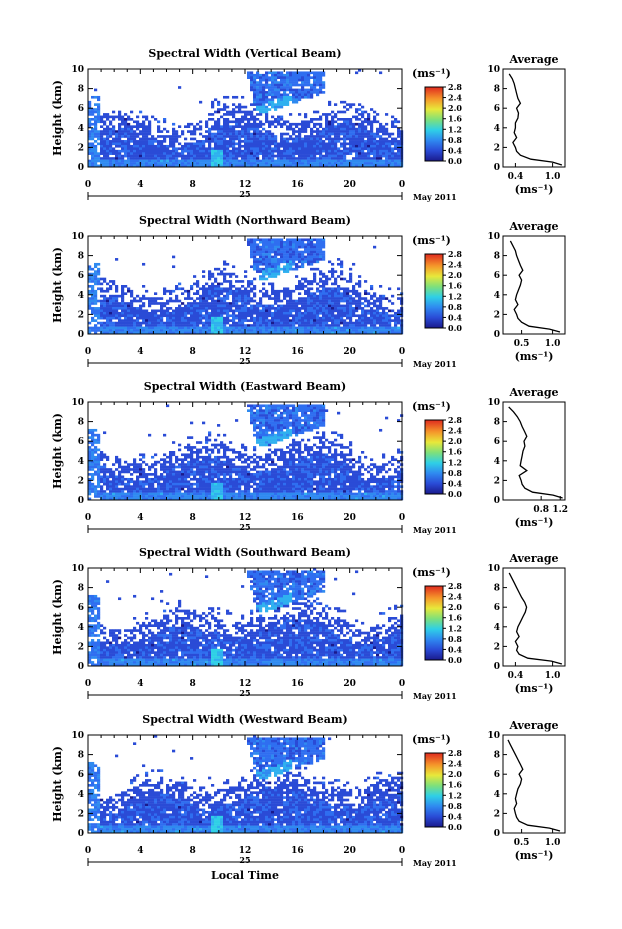  What do you see at coordinates (497, 814) in the screenshot?
I see `average-y-tick-label: 2` at bounding box center [497, 814].